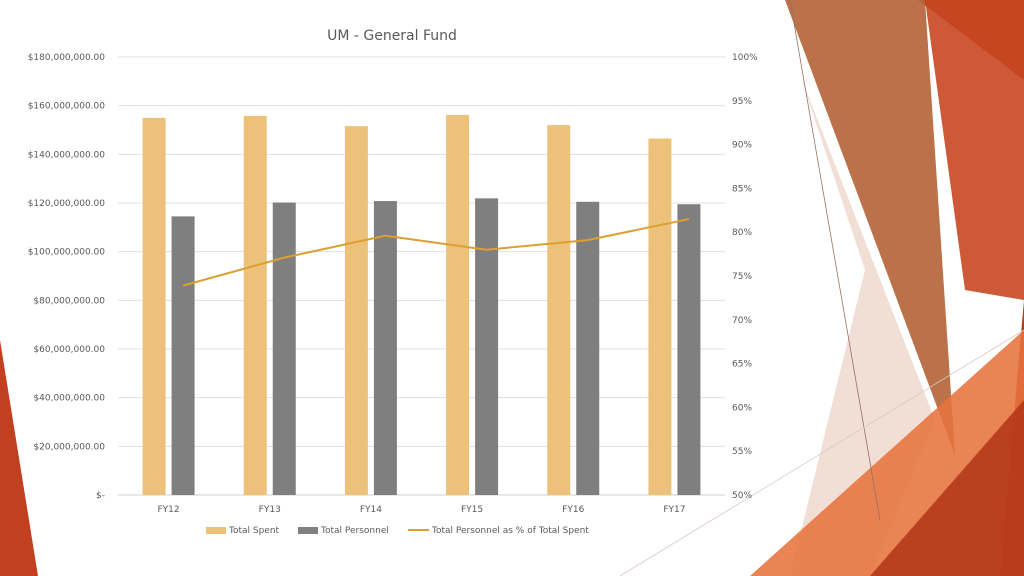  I want to click on left-tick-label: $120,000,000.00, so click(67, 204).